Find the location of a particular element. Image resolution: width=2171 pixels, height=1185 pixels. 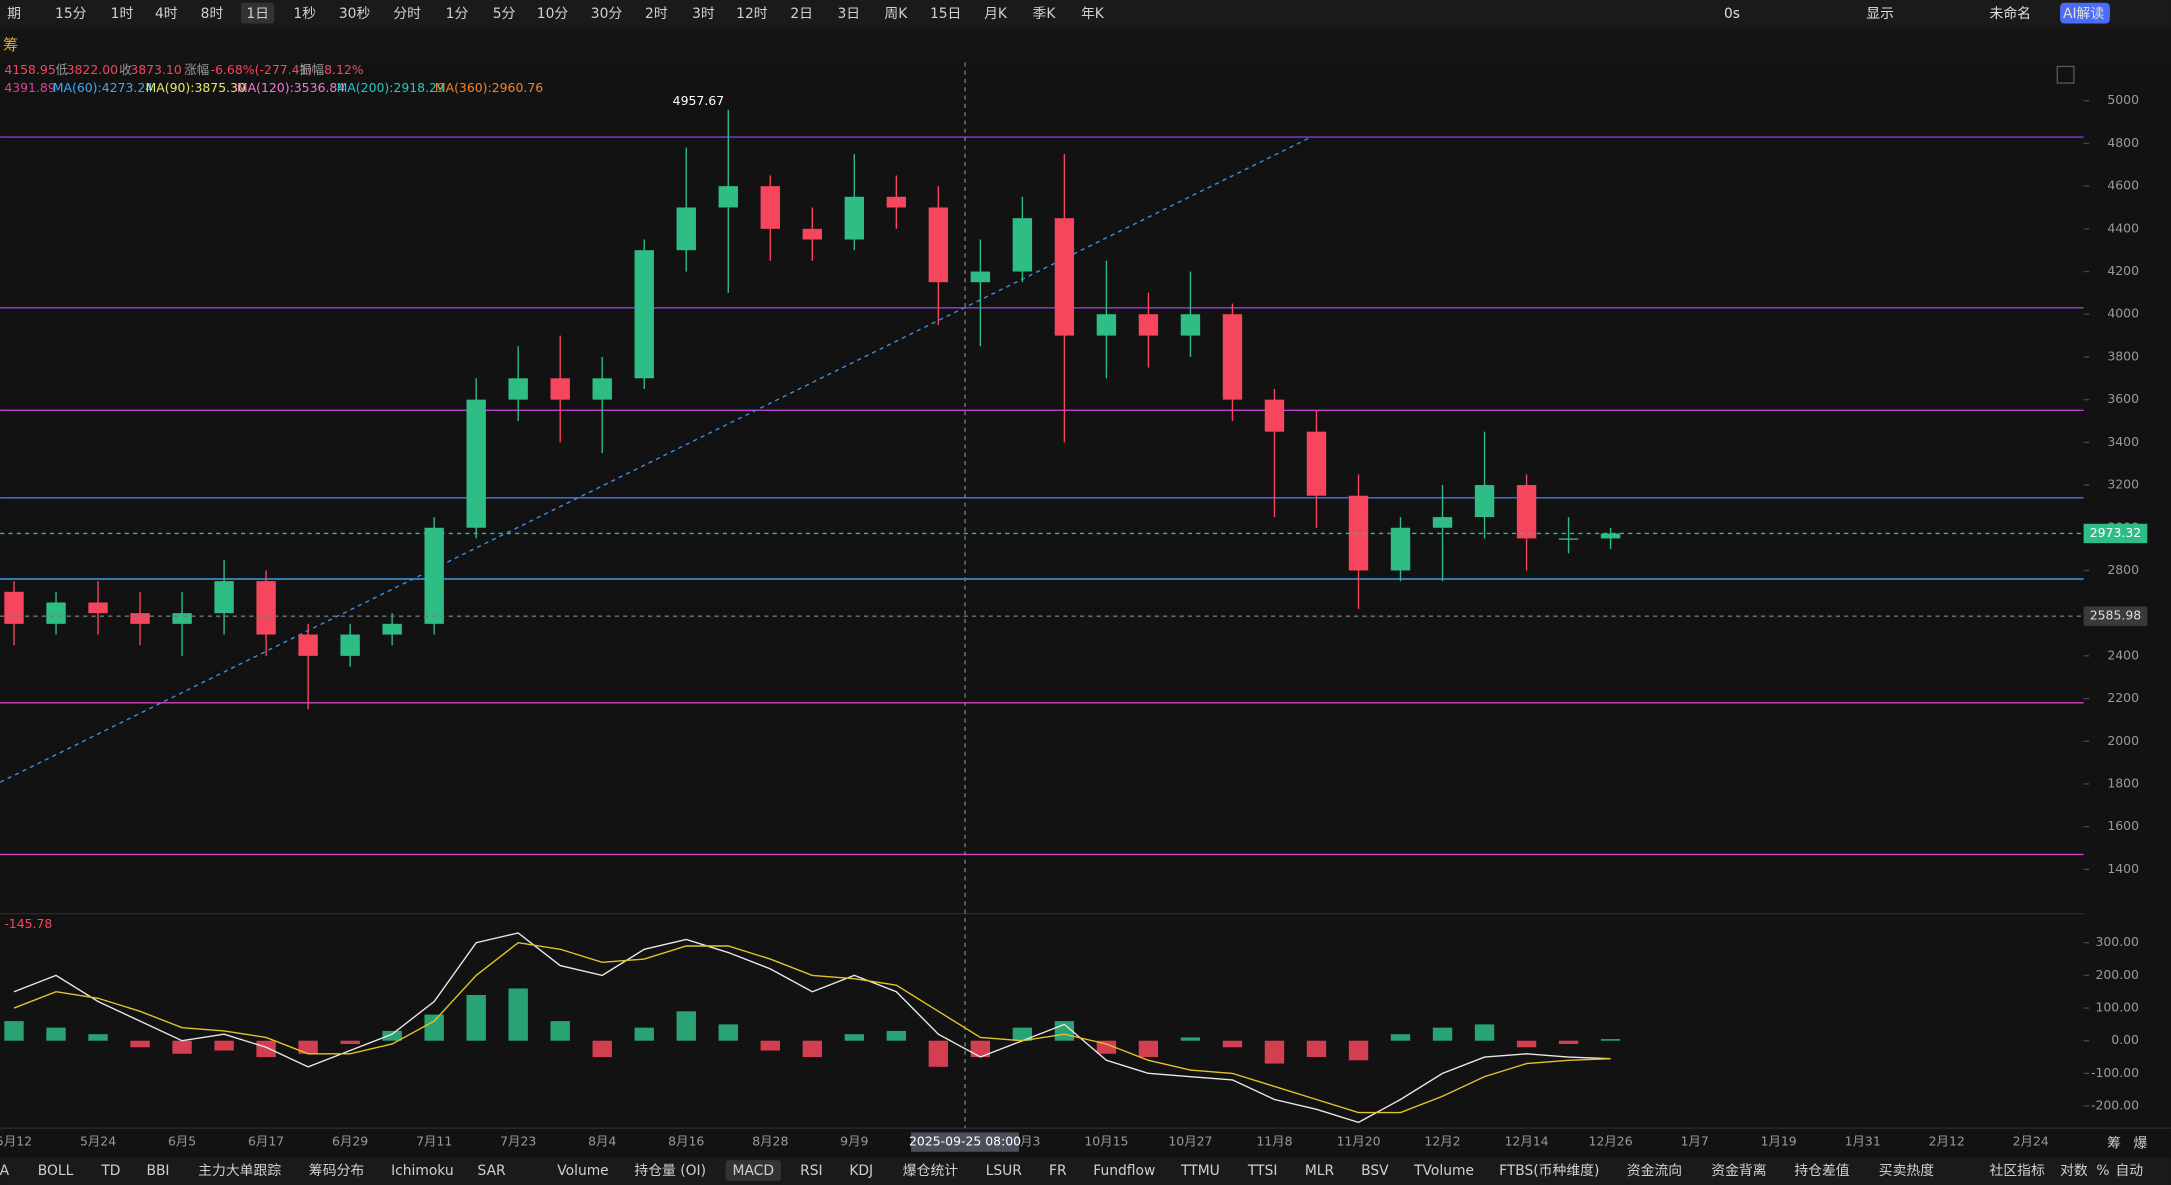

indicator-tab: BOLL is located at coordinates (56, 1171).